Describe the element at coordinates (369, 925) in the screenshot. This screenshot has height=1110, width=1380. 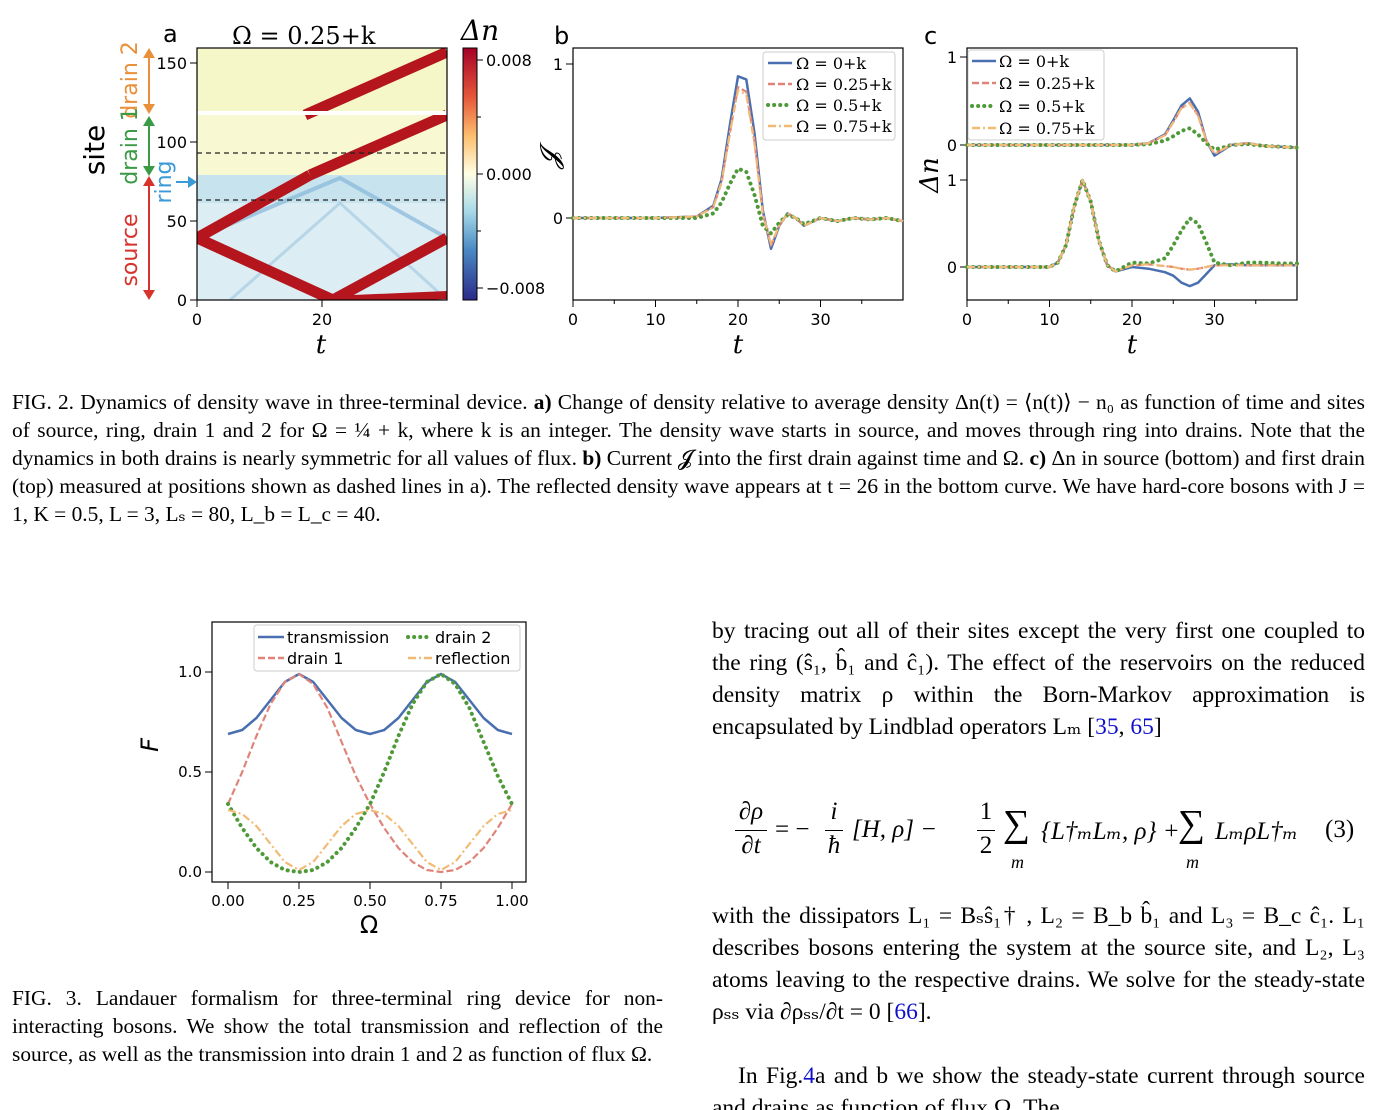
I see `fig3-xlabel: Ω` at that location.